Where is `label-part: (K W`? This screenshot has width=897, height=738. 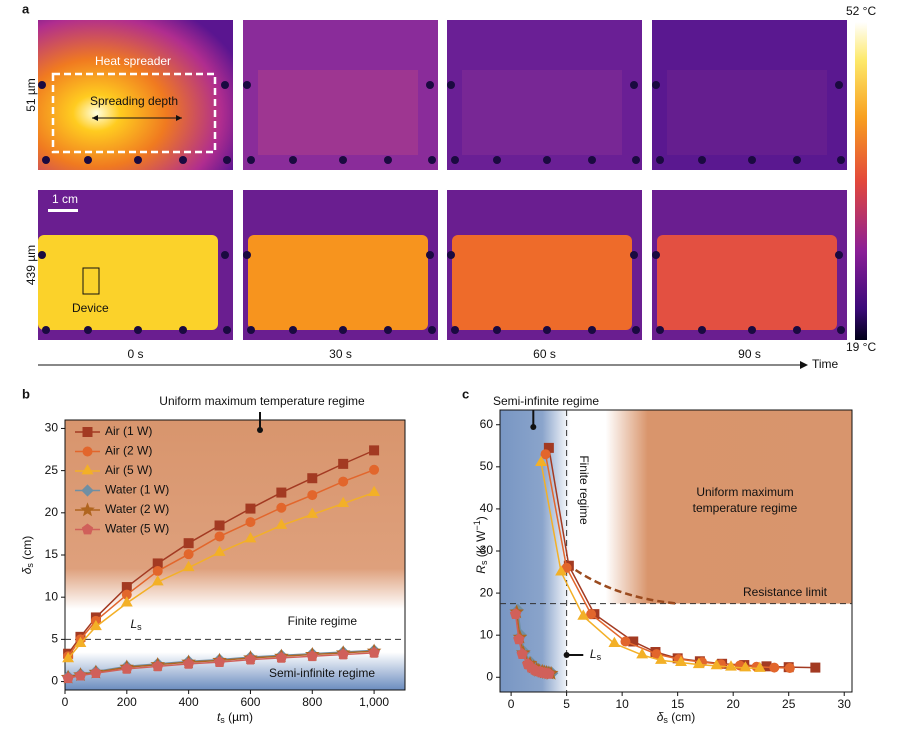 label-part: (K W is located at coordinates (481, 545).